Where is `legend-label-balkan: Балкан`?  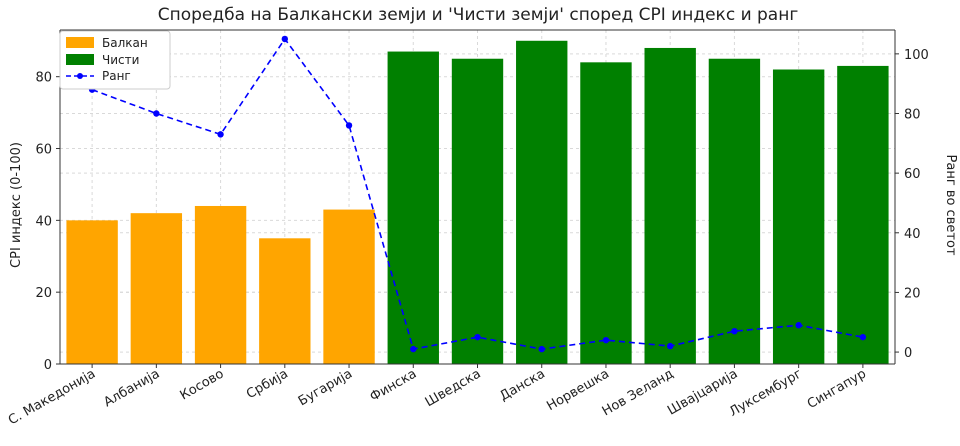
legend-label-balkan: Балкан is located at coordinates (125, 43).